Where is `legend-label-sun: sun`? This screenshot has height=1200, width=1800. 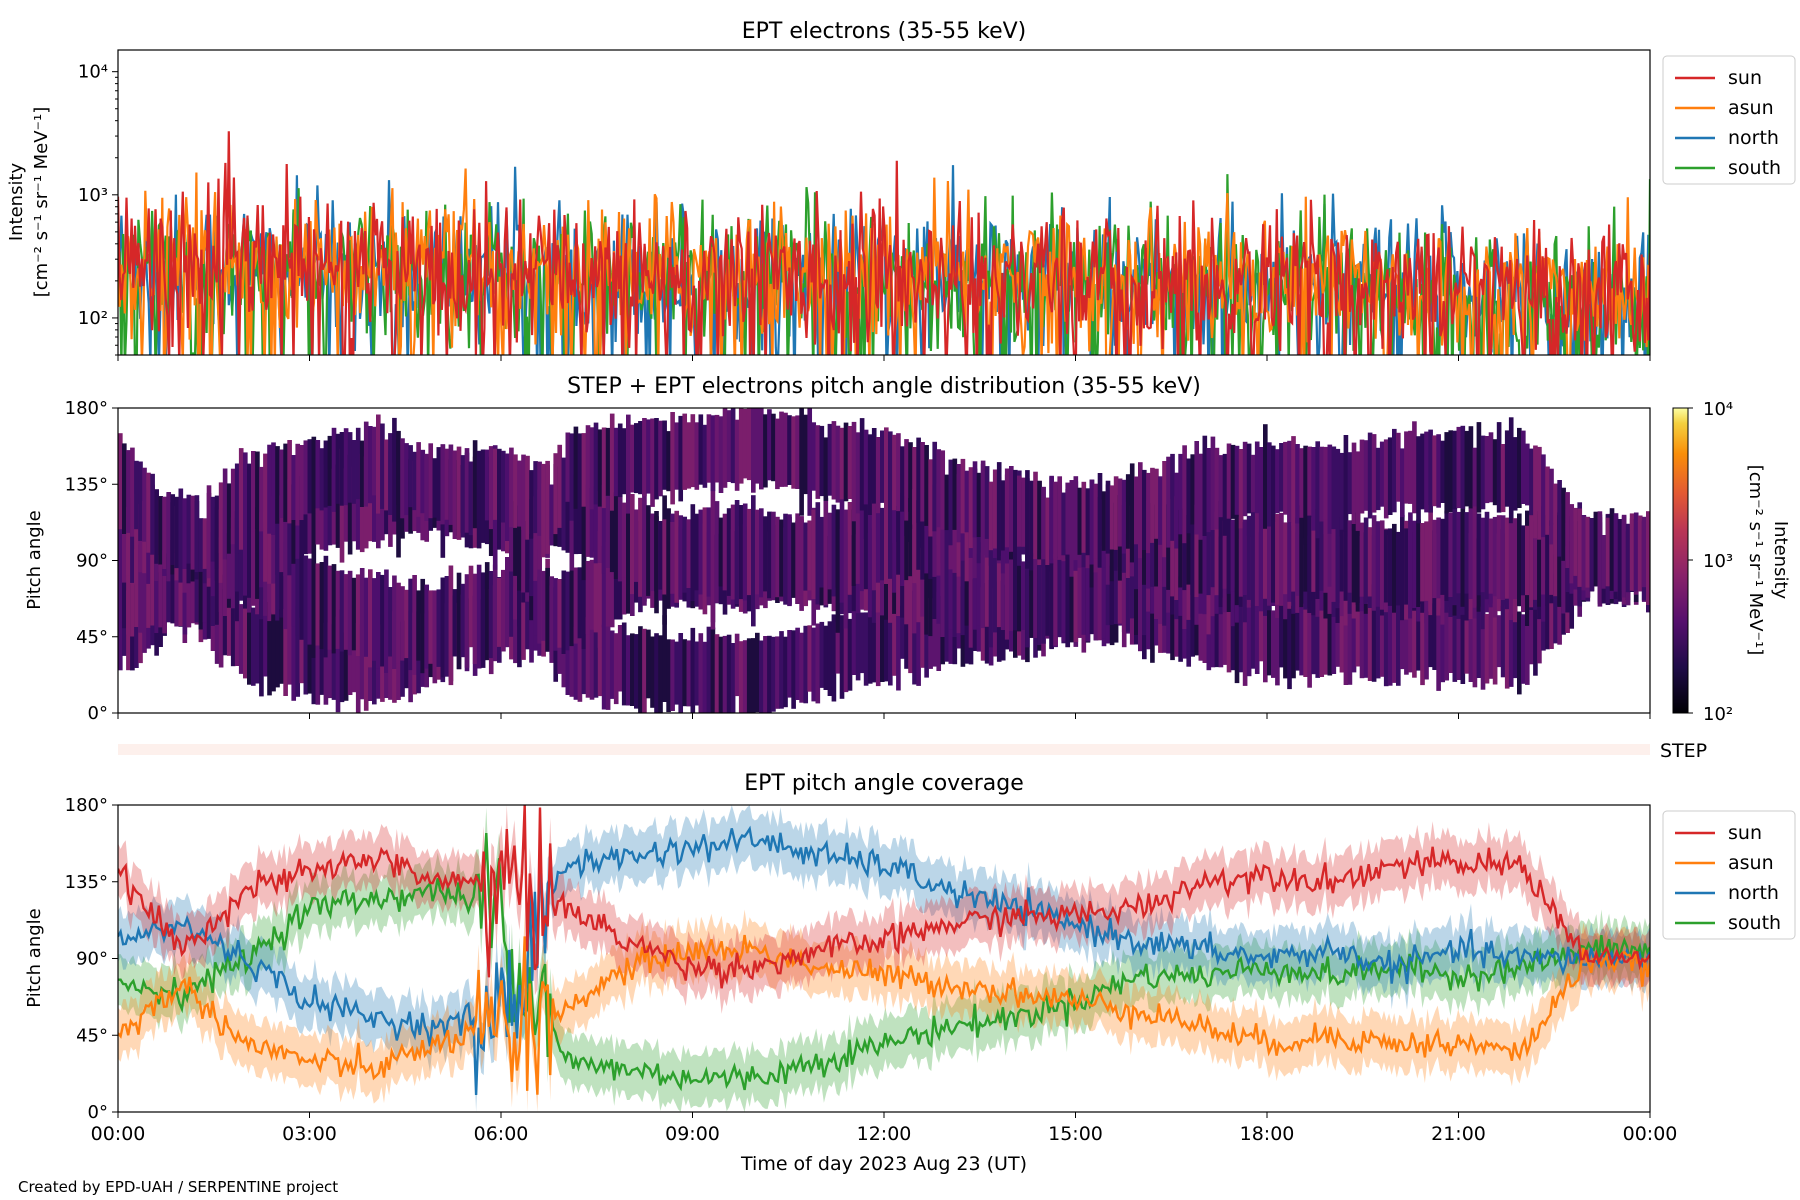
legend-label-sun: sun is located at coordinates (1745, 78).